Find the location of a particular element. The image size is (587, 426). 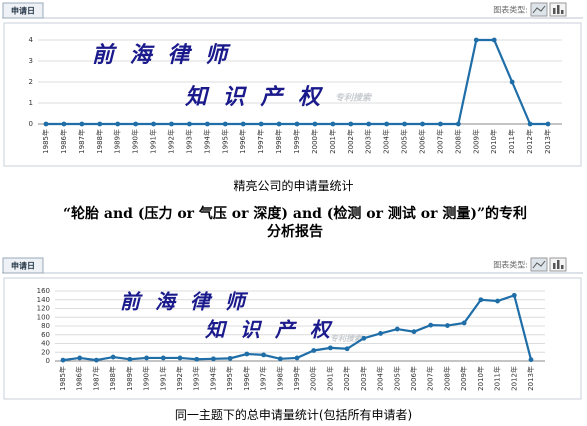

y-tick-label: 60 is located at coordinates (45, 335).